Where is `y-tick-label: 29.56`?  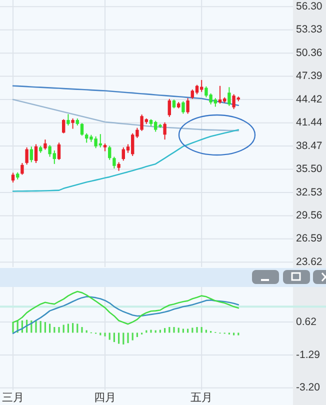
y-tick-label: 29.56 is located at coordinates (309, 215).